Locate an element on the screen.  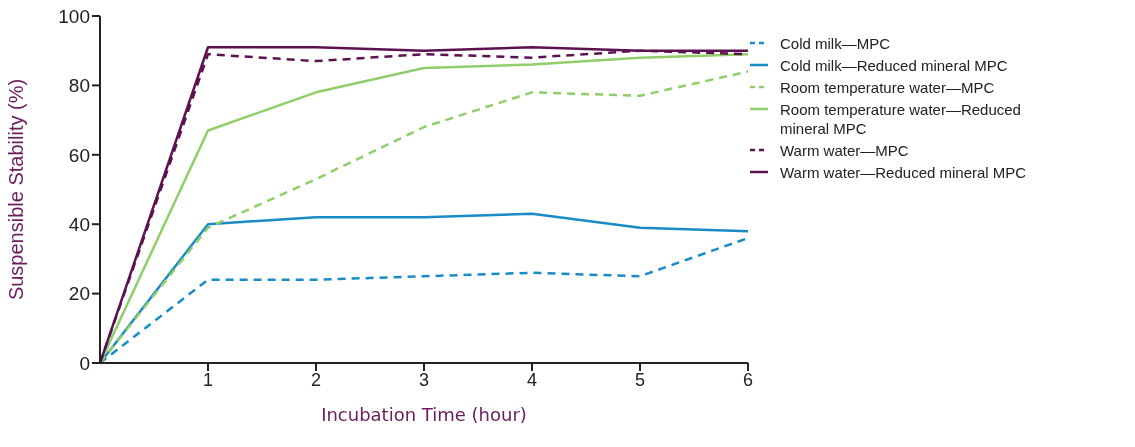
y-tick-label: 60 is located at coordinates (79, 155).